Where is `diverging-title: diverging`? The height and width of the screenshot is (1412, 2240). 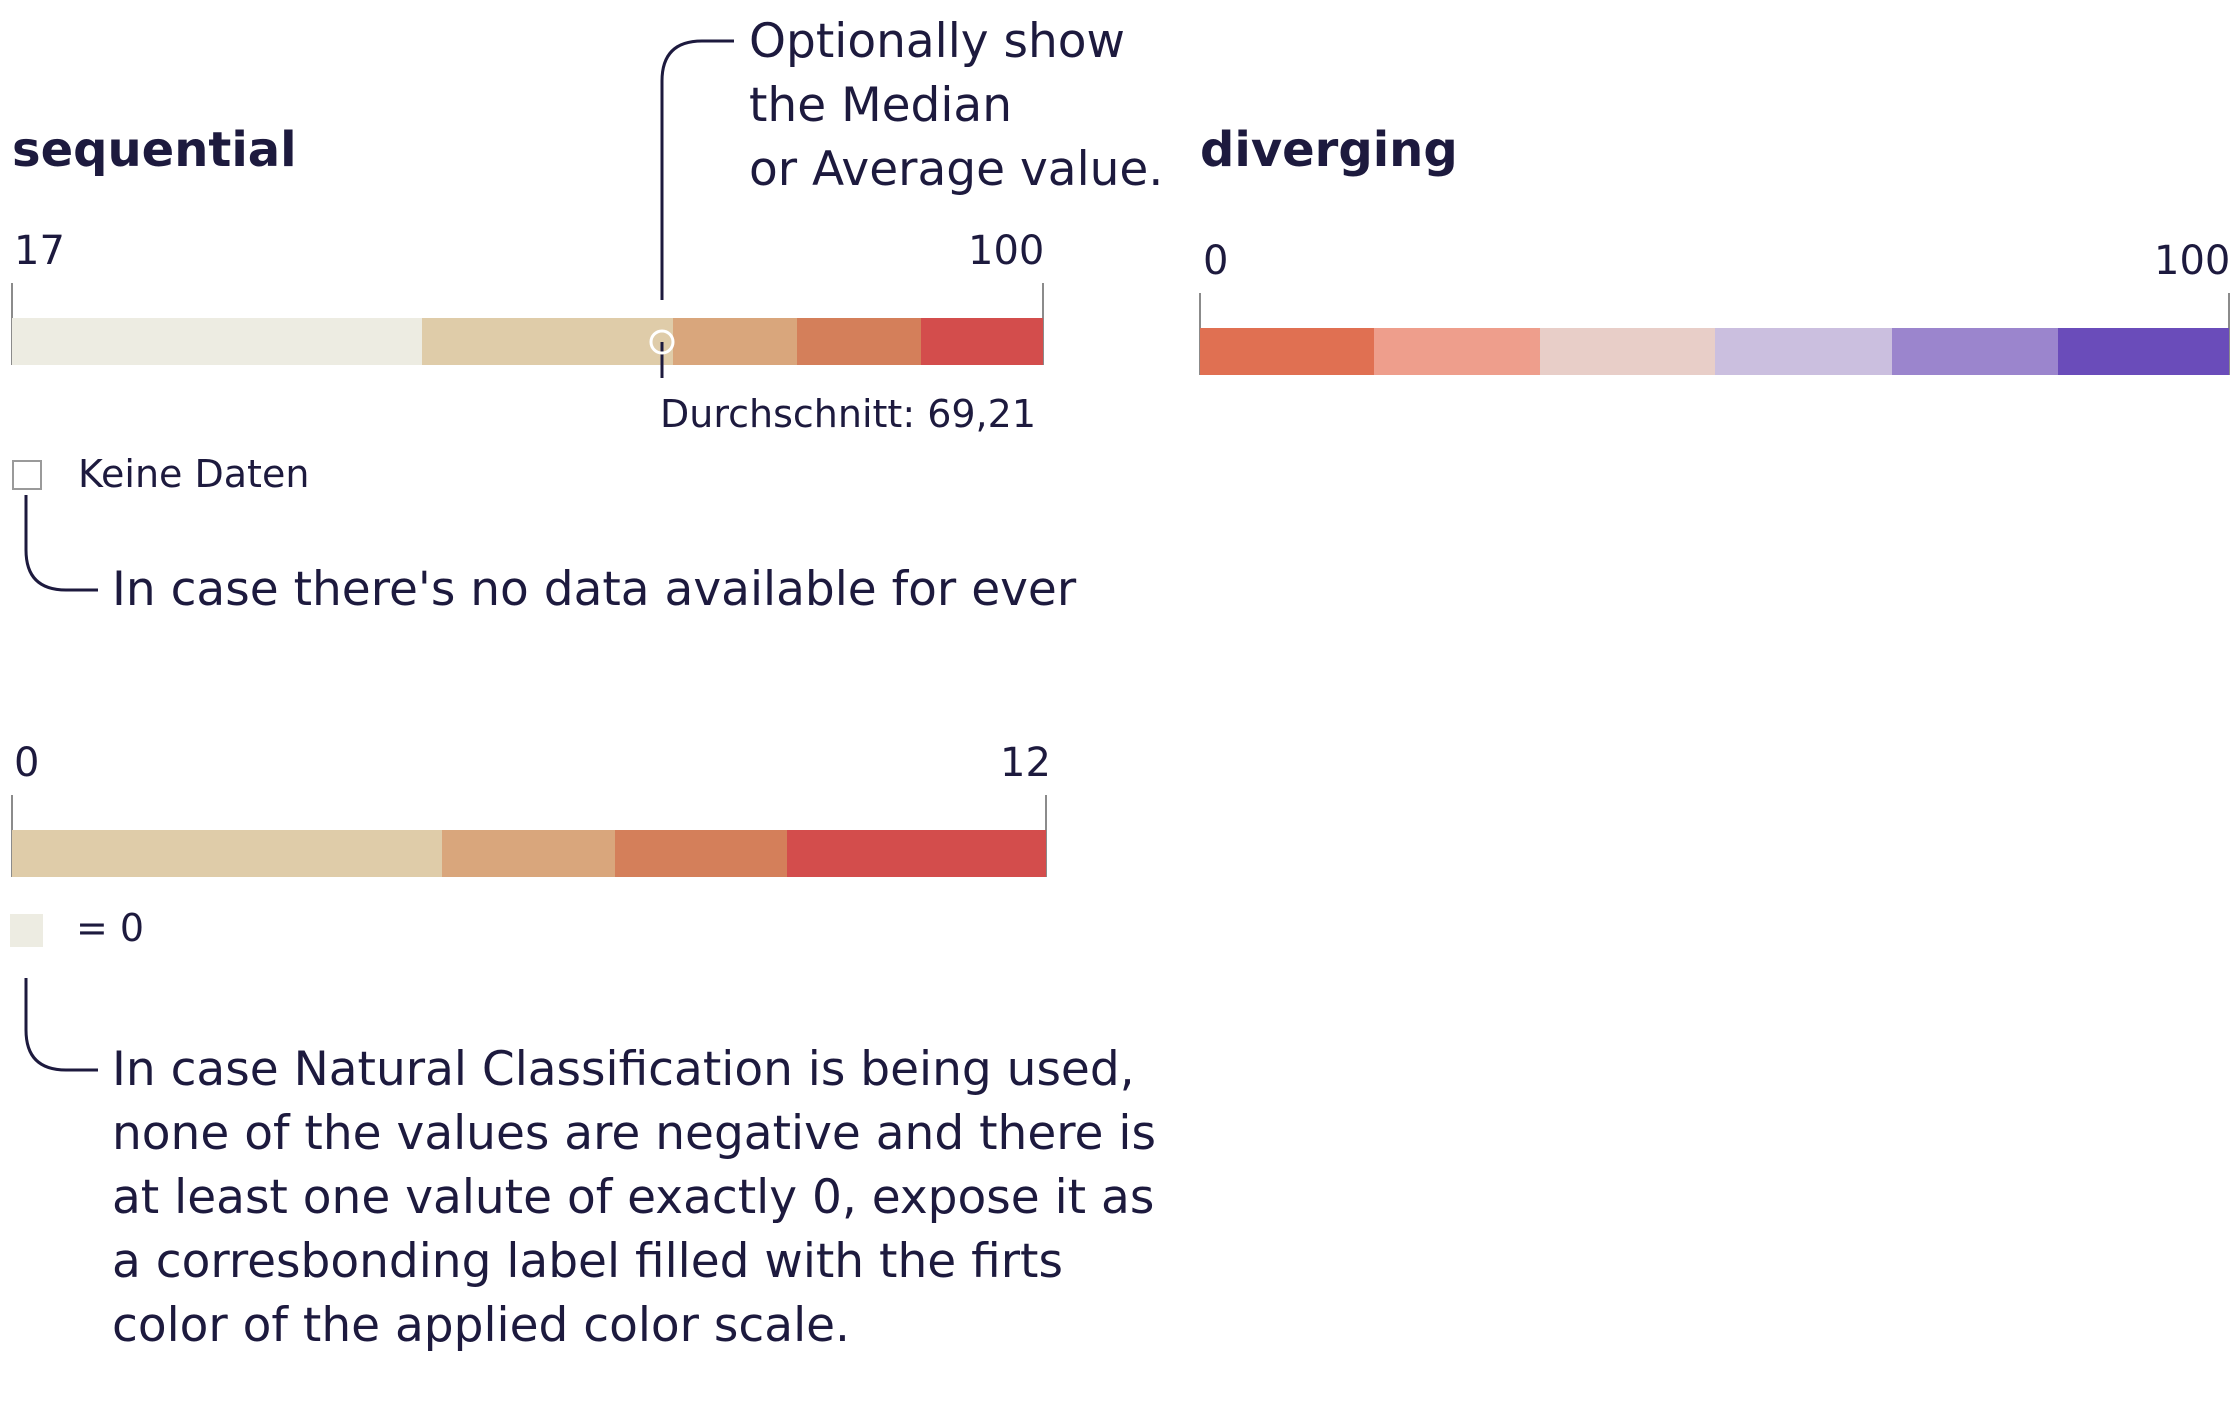 diverging-title: diverging is located at coordinates (1329, 150).